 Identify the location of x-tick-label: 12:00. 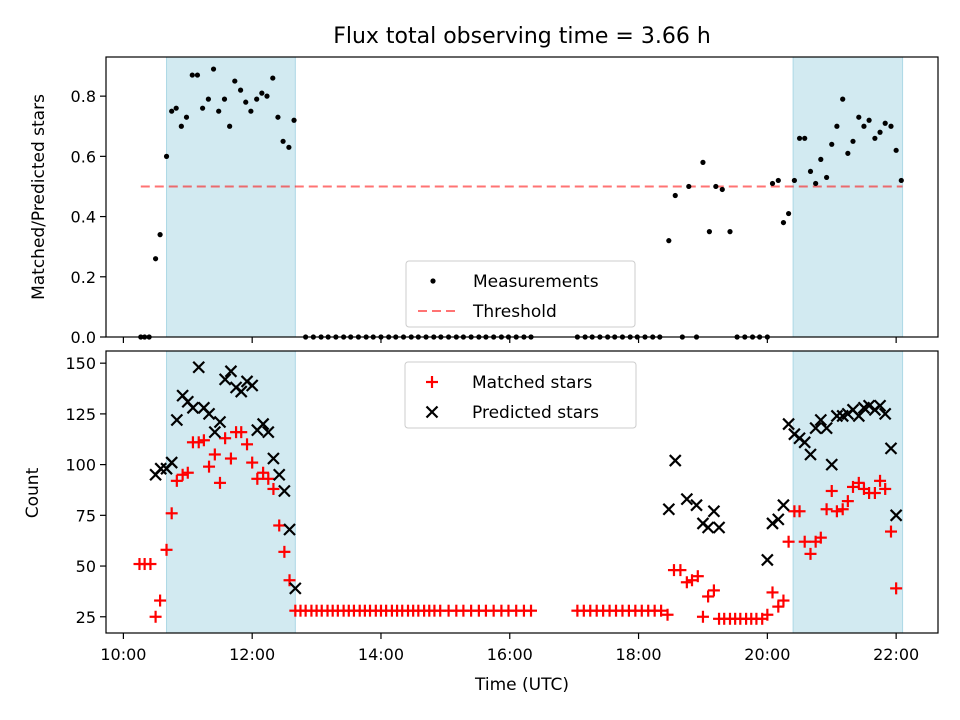
(252, 654).